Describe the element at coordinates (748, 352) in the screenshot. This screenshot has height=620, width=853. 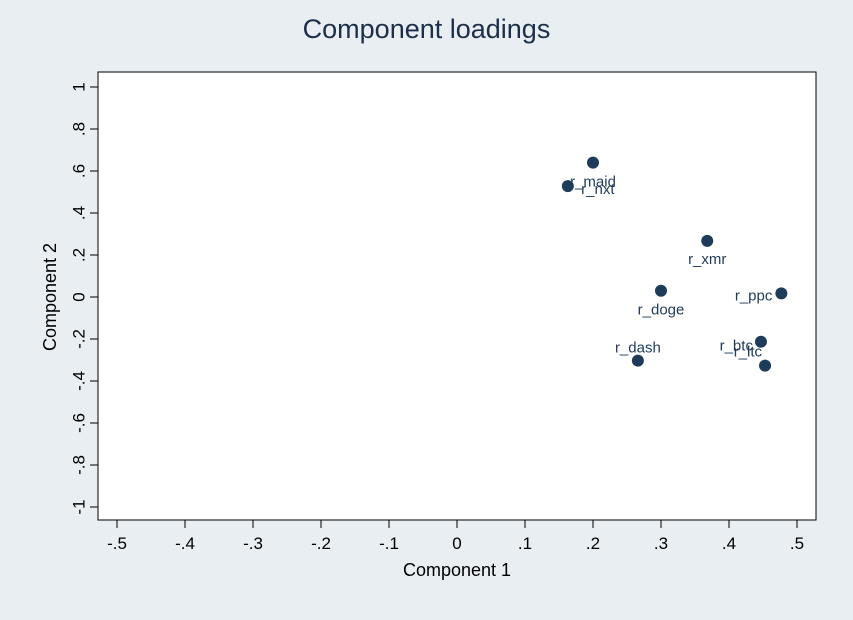
I see `point-label: r_ltc` at that location.